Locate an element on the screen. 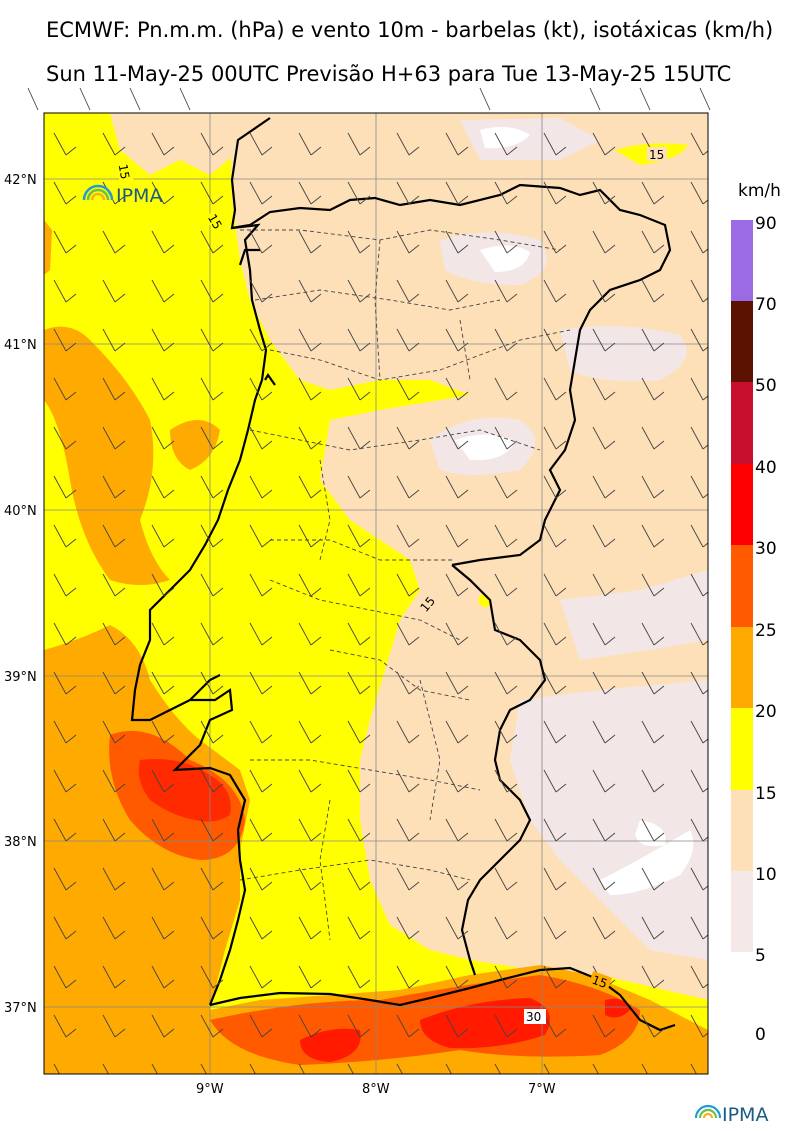 The image size is (800, 1131). colorbar-tick: 5 is located at coordinates (760, 956).